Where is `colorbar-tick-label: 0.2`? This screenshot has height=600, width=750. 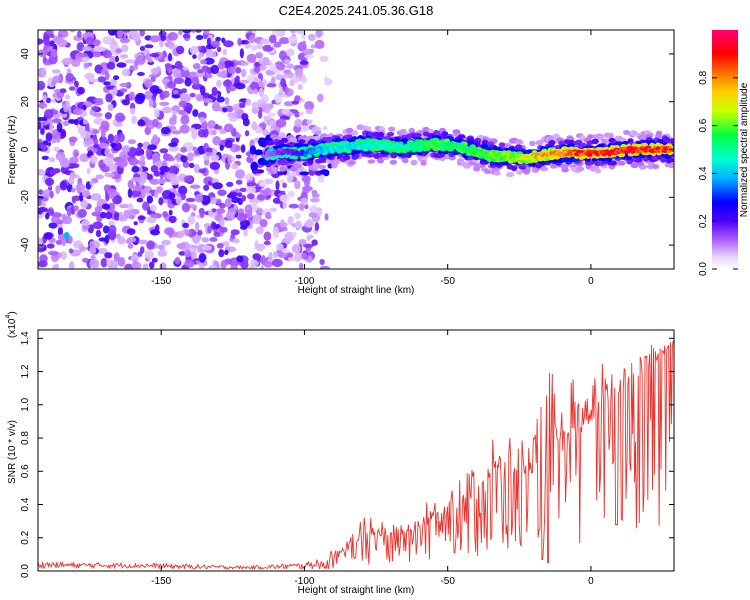
colorbar-tick-label: 0.2 is located at coordinates (703, 221).